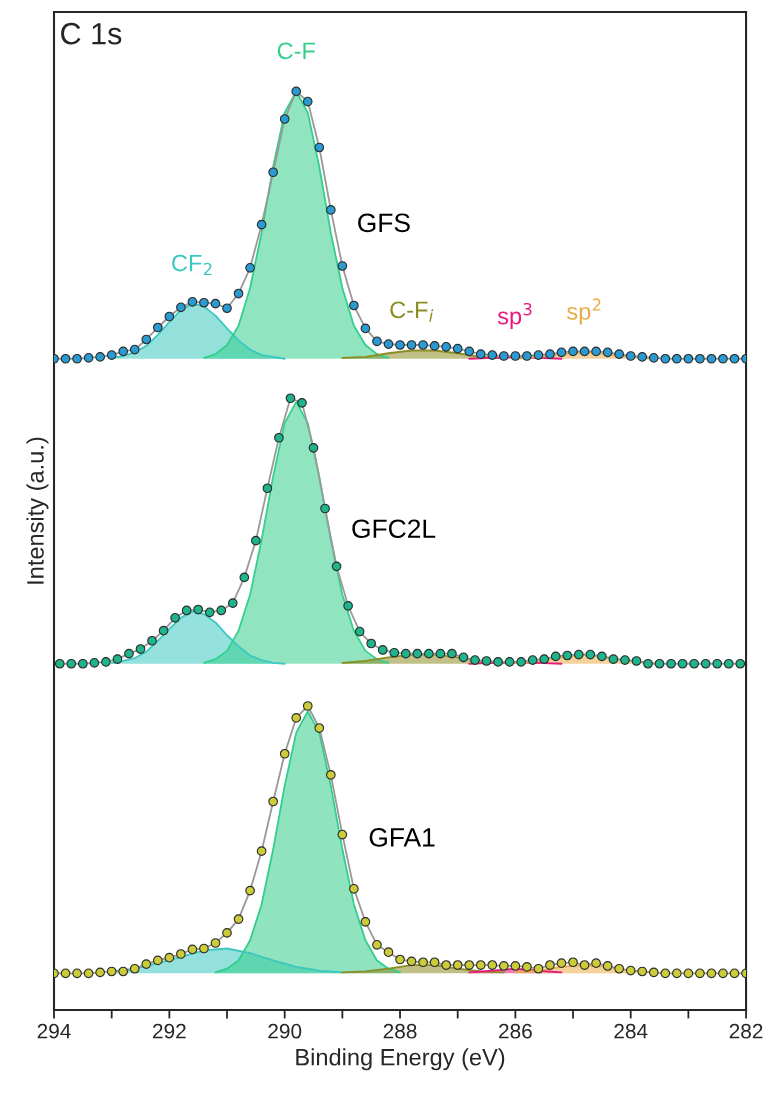 The width and height of the screenshot is (776, 1108). Describe the element at coordinates (412, 311) in the screenshot. I see `series-label: C-F$_{i}$` at that location.